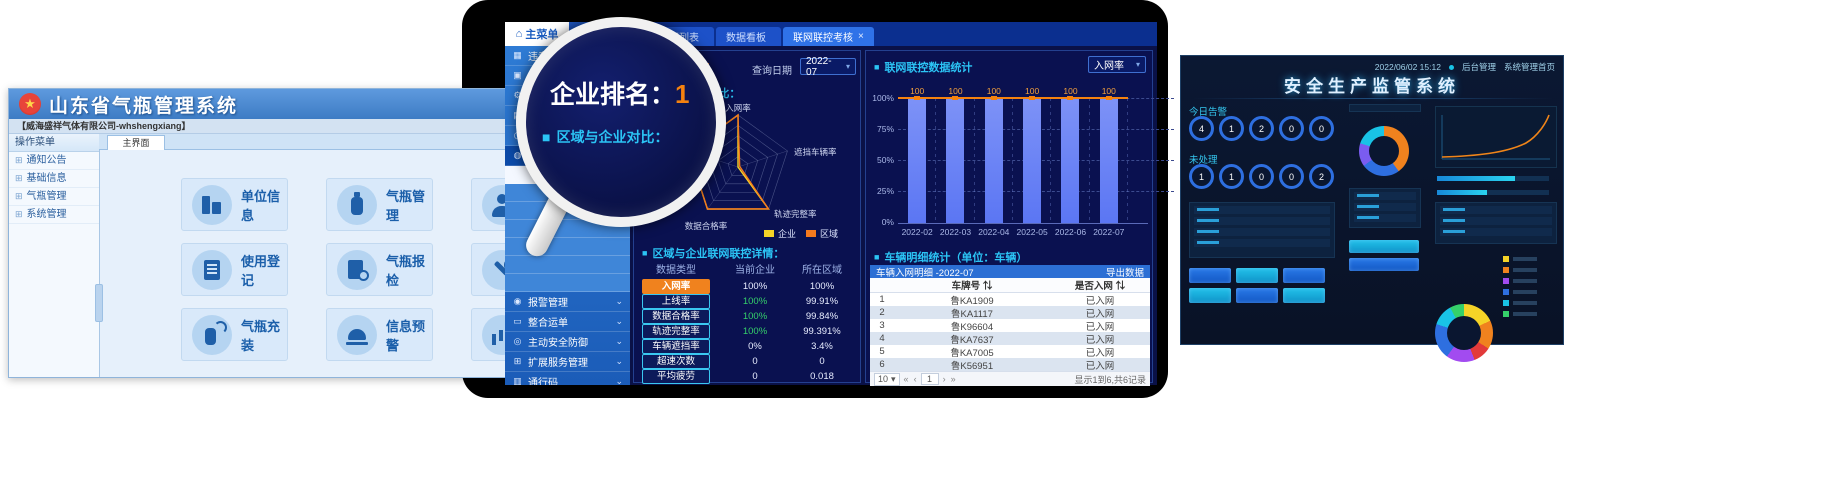  Describe the element at coordinates (54, 179) in the screenshot. I see `sidebar-item: ⊞ 基础信息` at that location.